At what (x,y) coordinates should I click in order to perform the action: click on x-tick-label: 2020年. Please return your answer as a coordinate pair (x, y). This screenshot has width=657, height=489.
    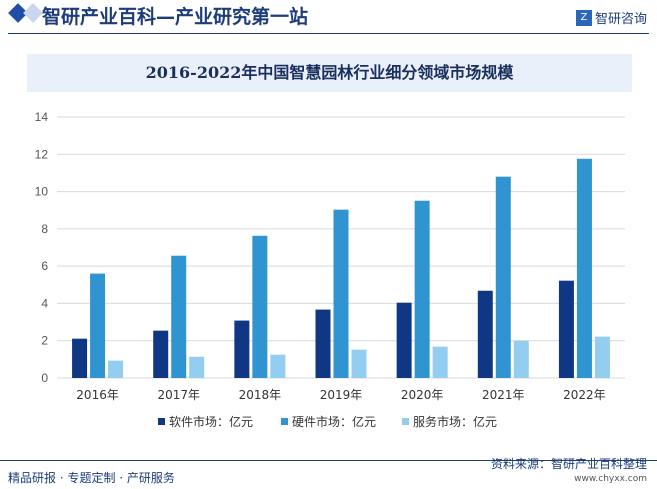
    Looking at the image, I should click on (422, 395).